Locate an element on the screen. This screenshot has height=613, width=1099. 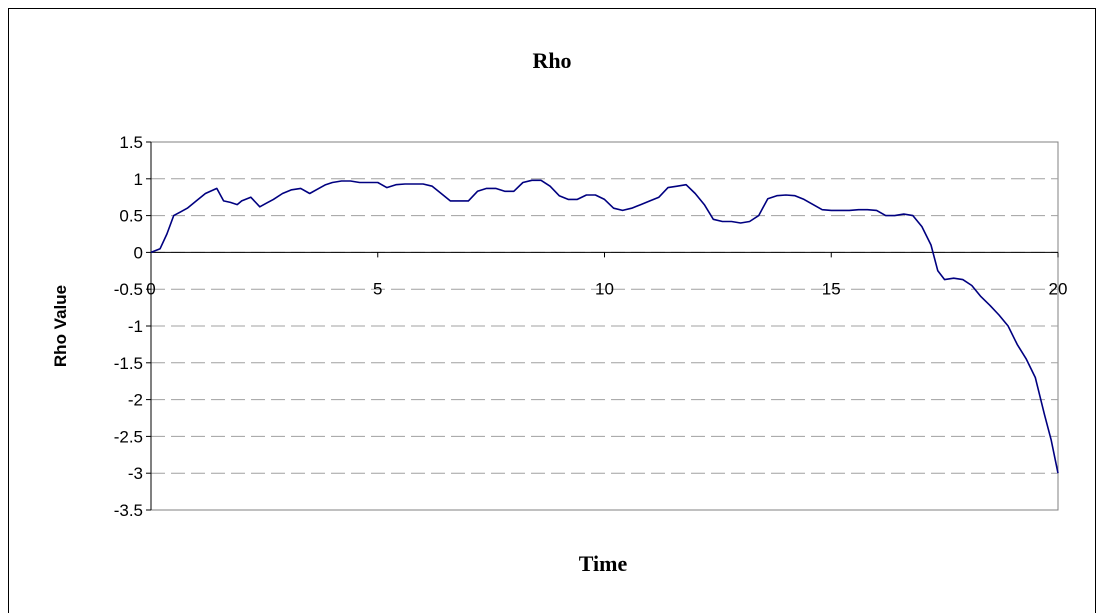
x-axis-title: Time is located at coordinates (603, 563).